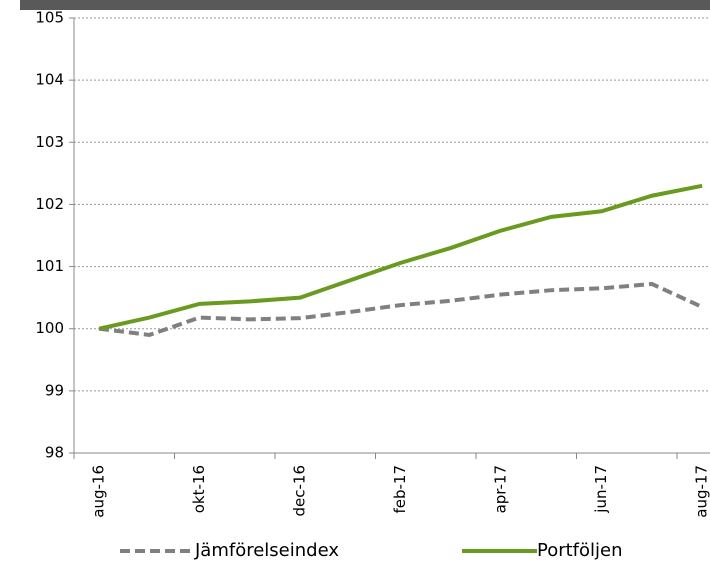  What do you see at coordinates (49, 328) in the screenshot?
I see `y-tick-label: 100` at bounding box center [49, 328].